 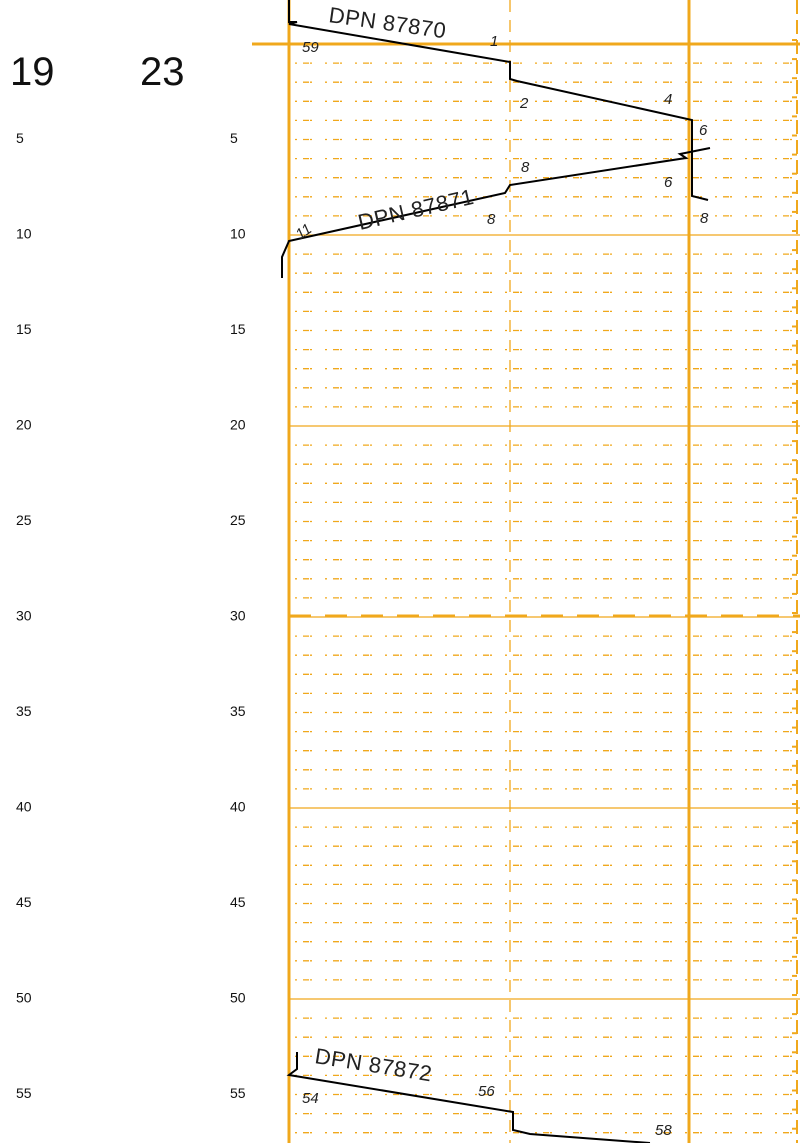 What do you see at coordinates (387, 22) in the screenshot?
I see `train-label-87870: DPN 87870` at bounding box center [387, 22].